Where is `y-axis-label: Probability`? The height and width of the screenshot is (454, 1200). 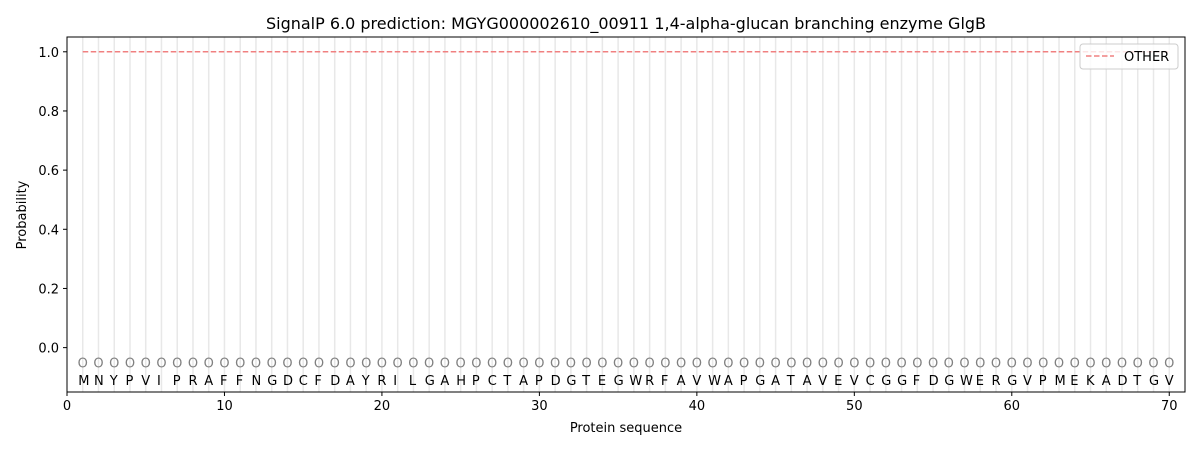
y-axis-label: Probability is located at coordinates (22, 214).